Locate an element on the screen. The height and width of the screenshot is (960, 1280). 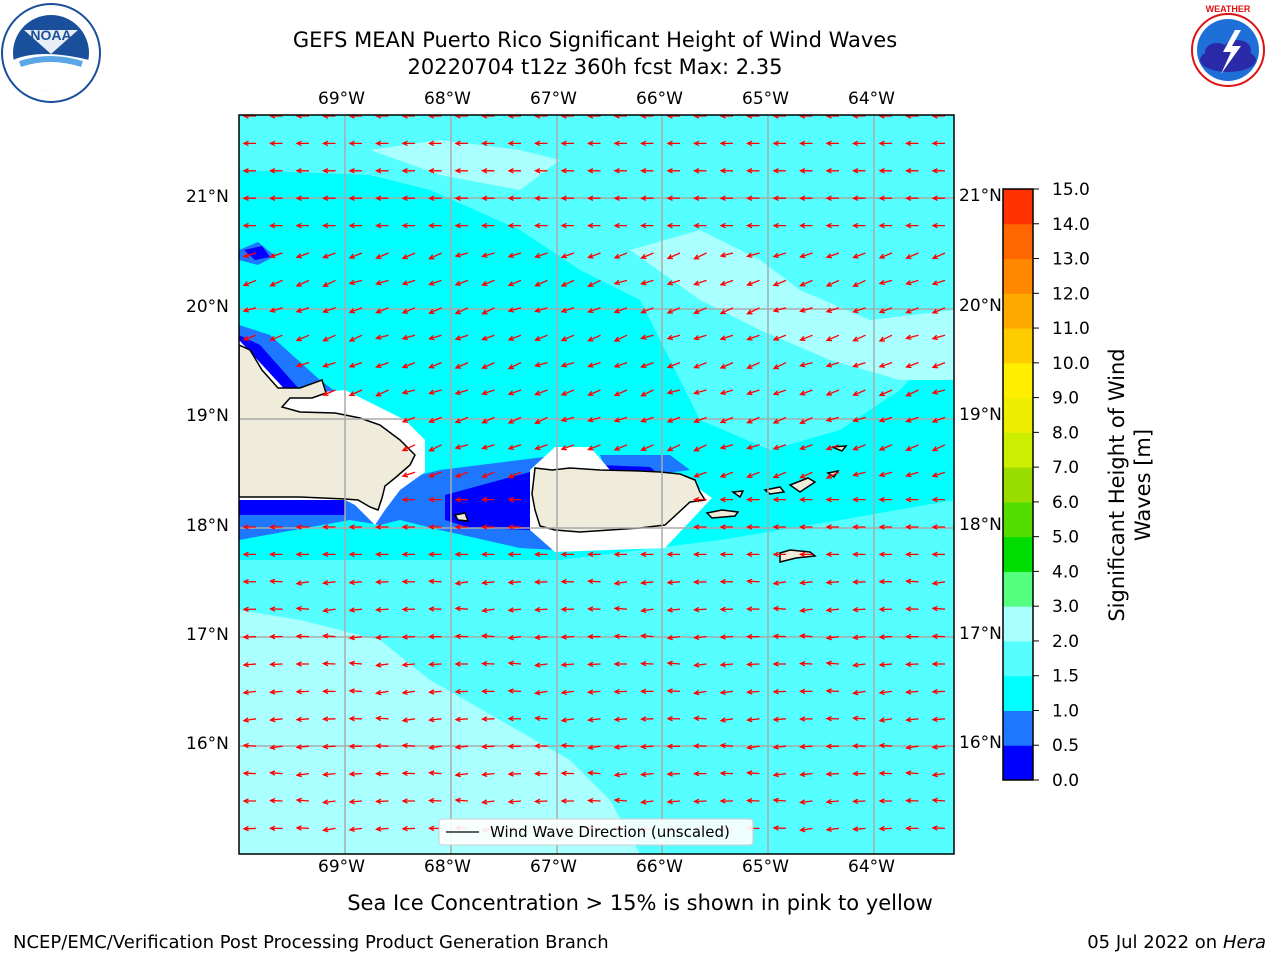
lon-tick-bottom: 65°W is located at coordinates (765, 867).